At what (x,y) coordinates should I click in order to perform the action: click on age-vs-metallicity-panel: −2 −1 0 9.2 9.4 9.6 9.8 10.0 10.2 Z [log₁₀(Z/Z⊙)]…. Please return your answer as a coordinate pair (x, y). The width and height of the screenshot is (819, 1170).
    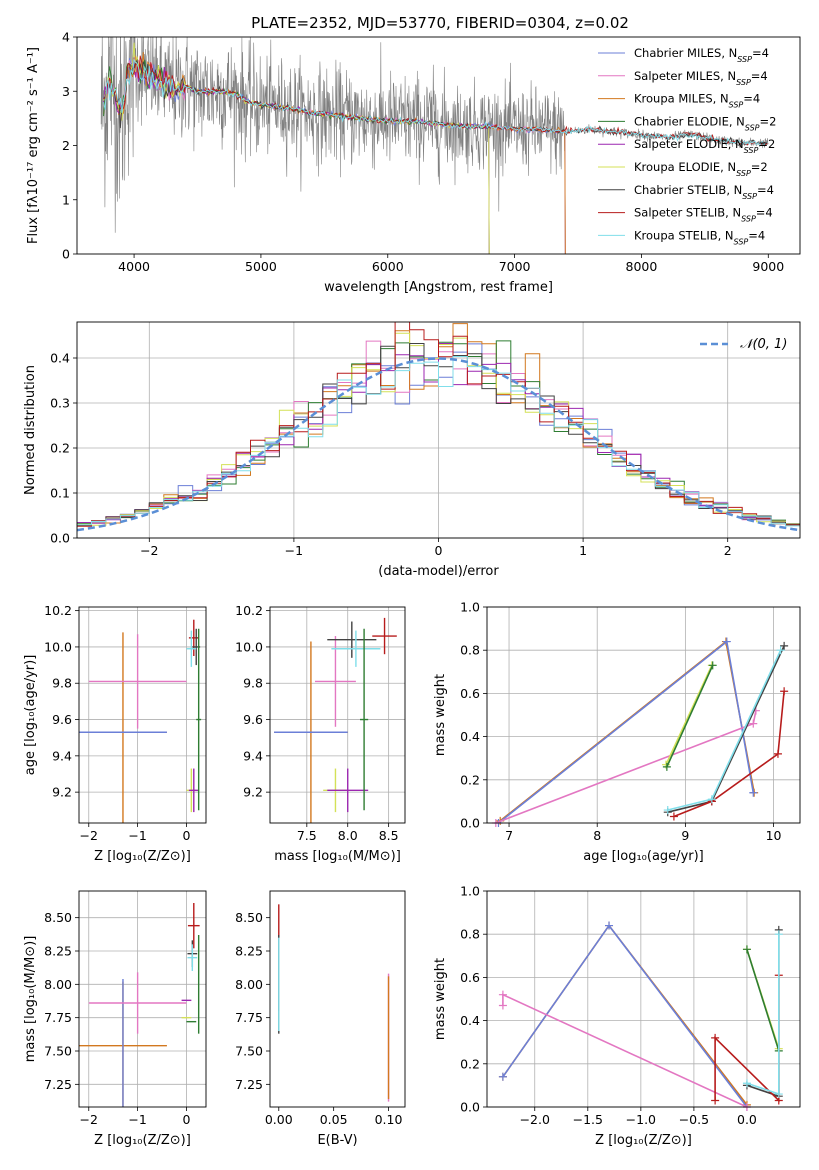
    Looking at the image, I should click on (115, 733).